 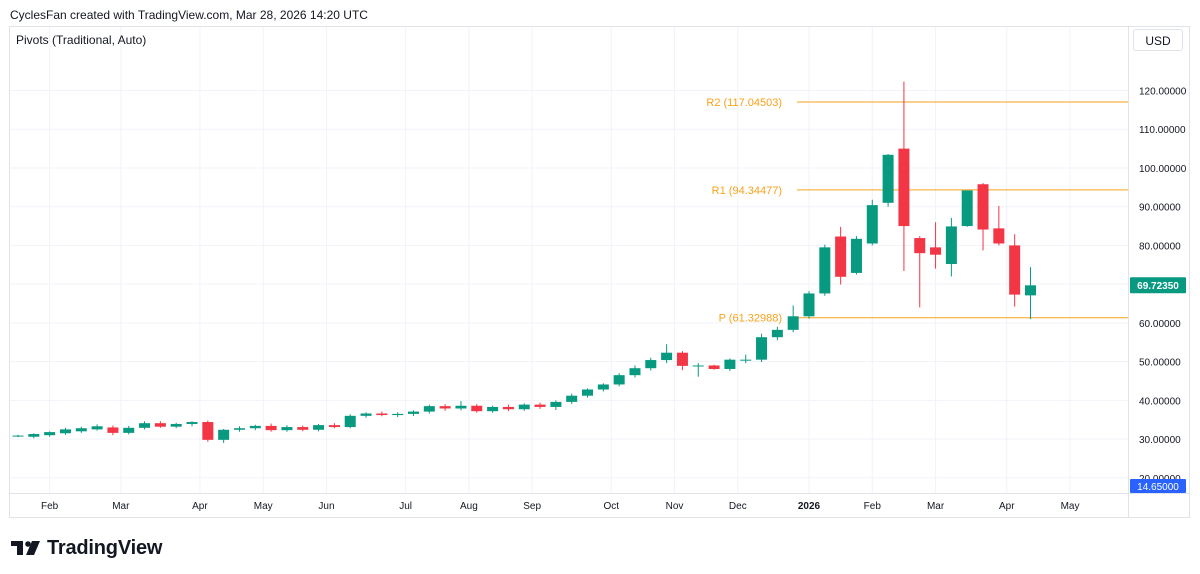 What do you see at coordinates (50, 506) in the screenshot?
I see `x-tick-label: Feb` at bounding box center [50, 506].